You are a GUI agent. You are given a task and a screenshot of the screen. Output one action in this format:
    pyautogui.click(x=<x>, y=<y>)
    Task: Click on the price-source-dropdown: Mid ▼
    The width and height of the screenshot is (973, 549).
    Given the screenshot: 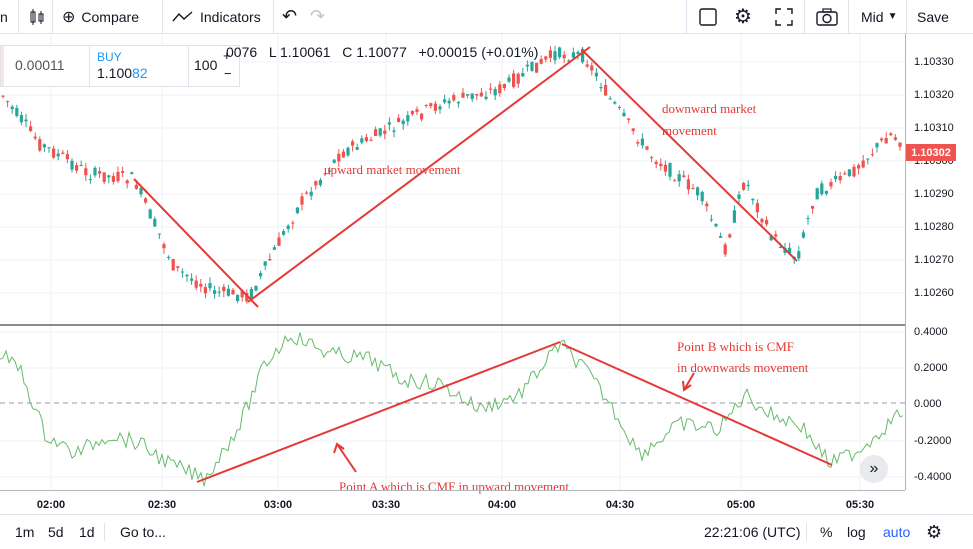 What is the action you would take?
    pyautogui.click(x=879, y=16)
    